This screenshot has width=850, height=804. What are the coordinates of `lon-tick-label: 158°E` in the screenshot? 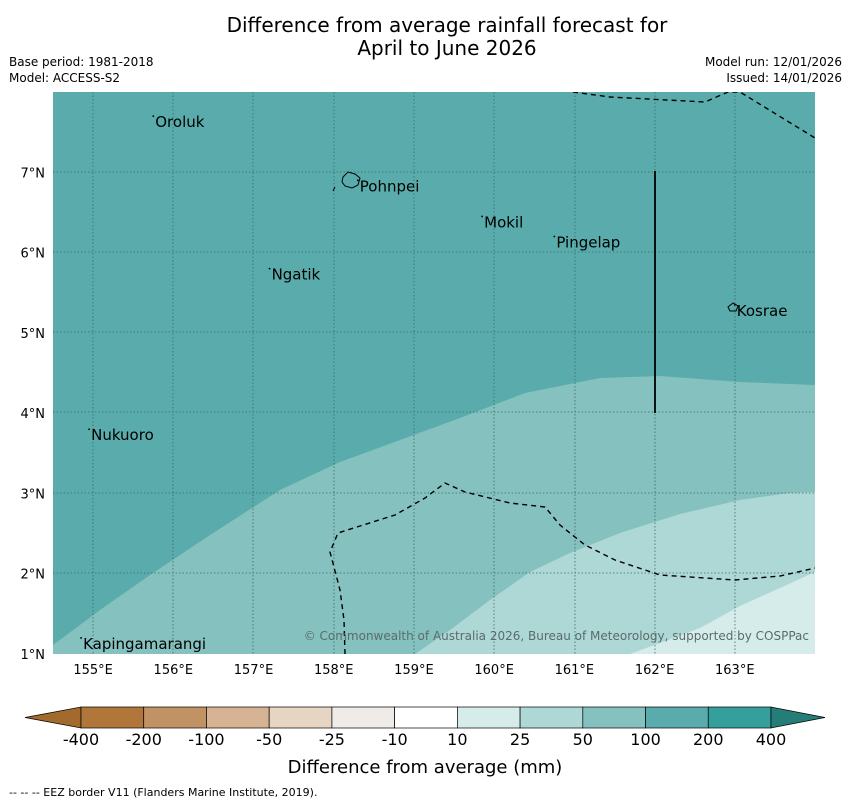 It's located at (334, 670).